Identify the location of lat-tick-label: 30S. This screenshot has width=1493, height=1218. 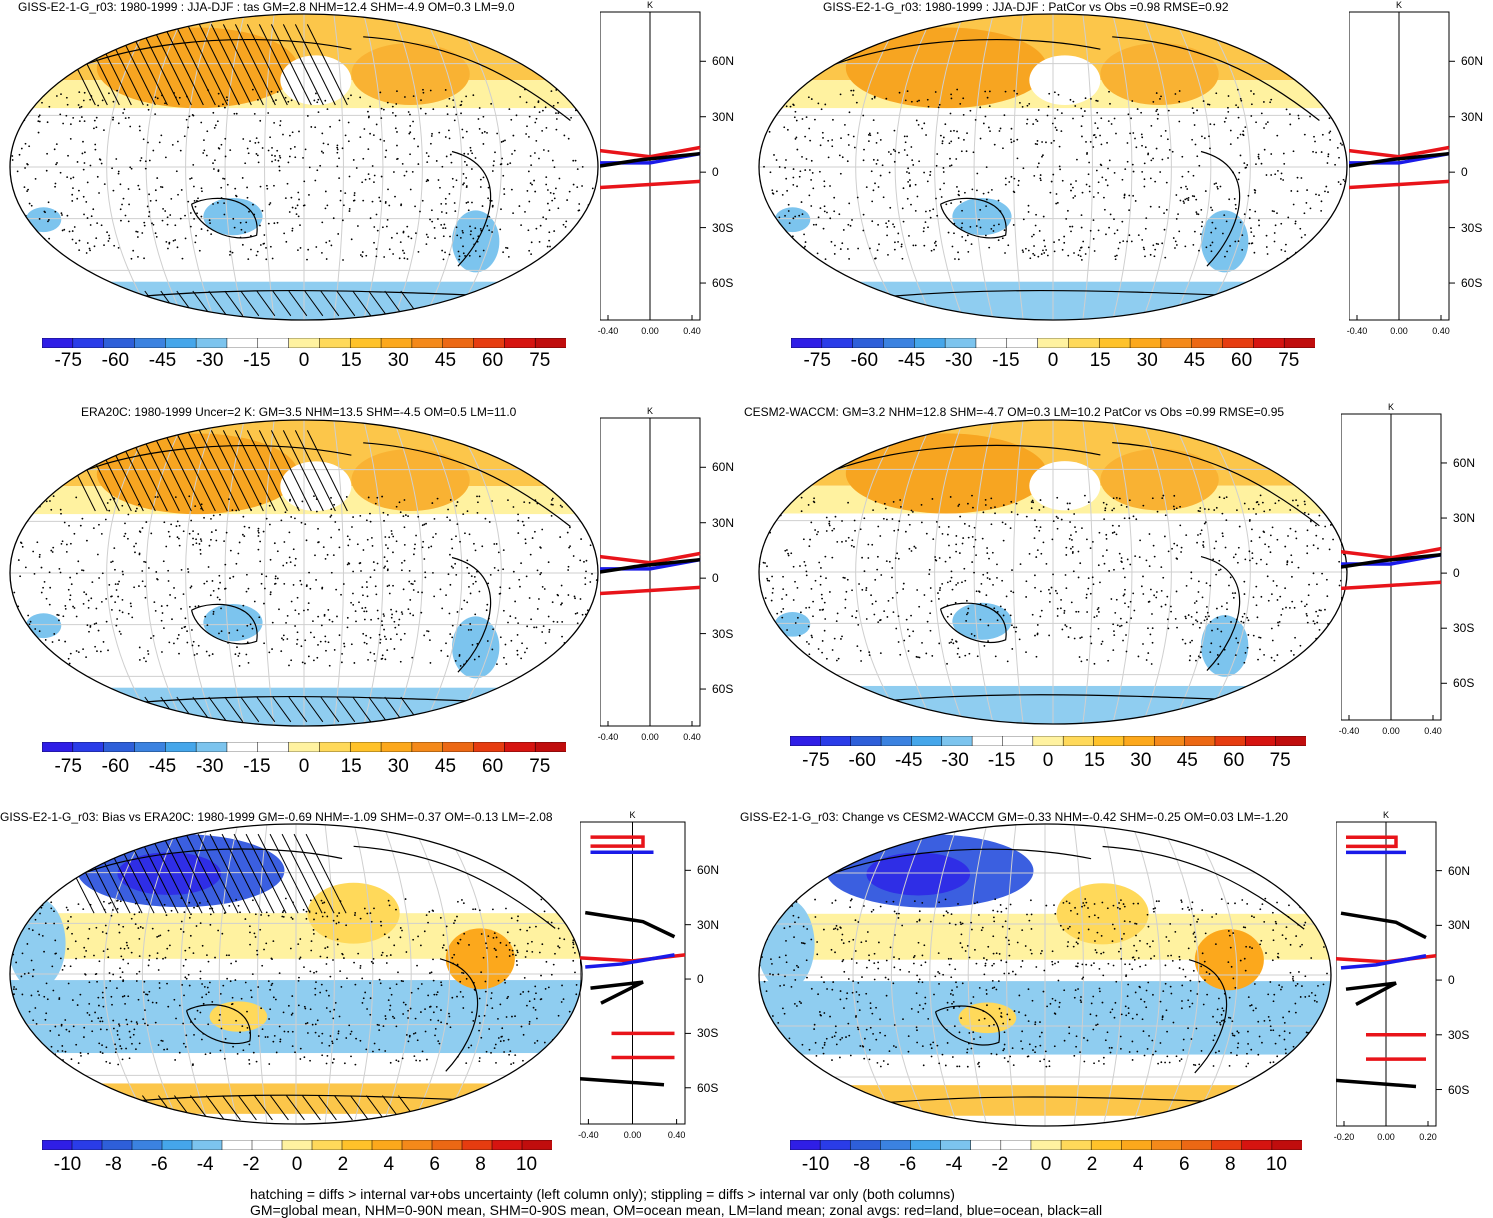
(1463, 628).